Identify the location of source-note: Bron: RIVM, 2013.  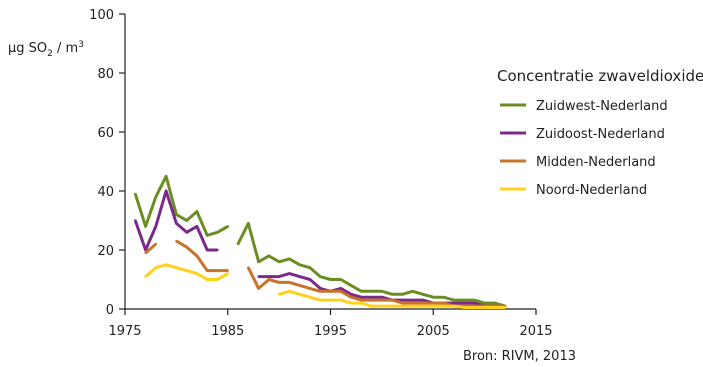
(519, 356).